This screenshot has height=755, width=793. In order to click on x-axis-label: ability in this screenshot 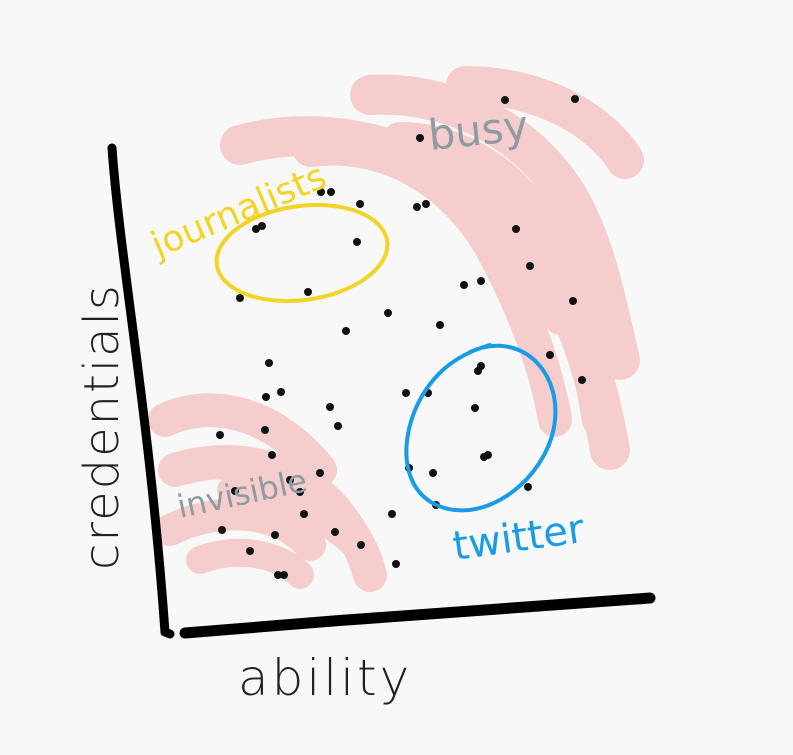, I will do `click(325, 678)`.